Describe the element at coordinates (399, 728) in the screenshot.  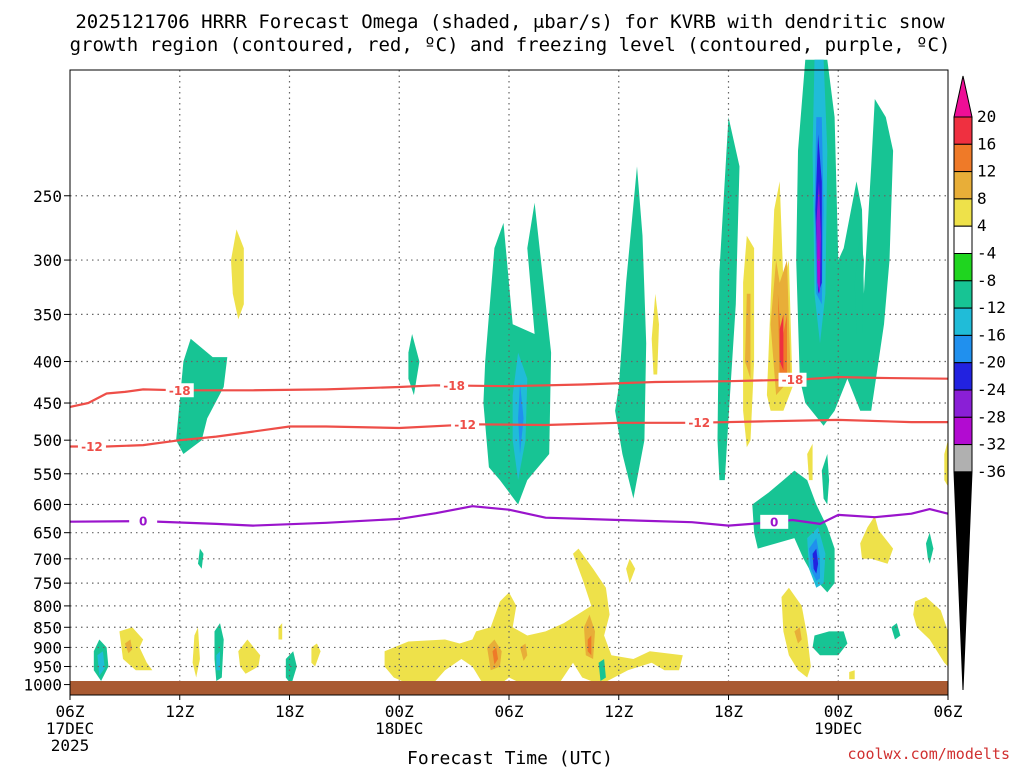
I see `x-tick-sublabel-3-0: 18DEC` at that location.